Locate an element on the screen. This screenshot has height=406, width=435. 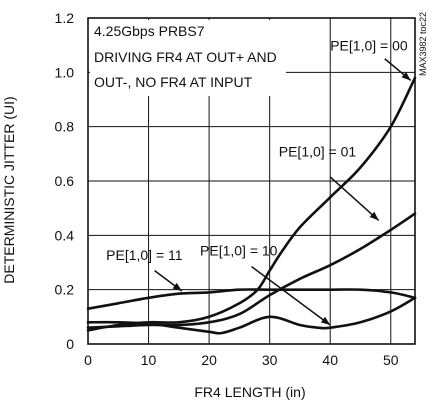
x-tick-label: 0 is located at coordinates (88, 360).